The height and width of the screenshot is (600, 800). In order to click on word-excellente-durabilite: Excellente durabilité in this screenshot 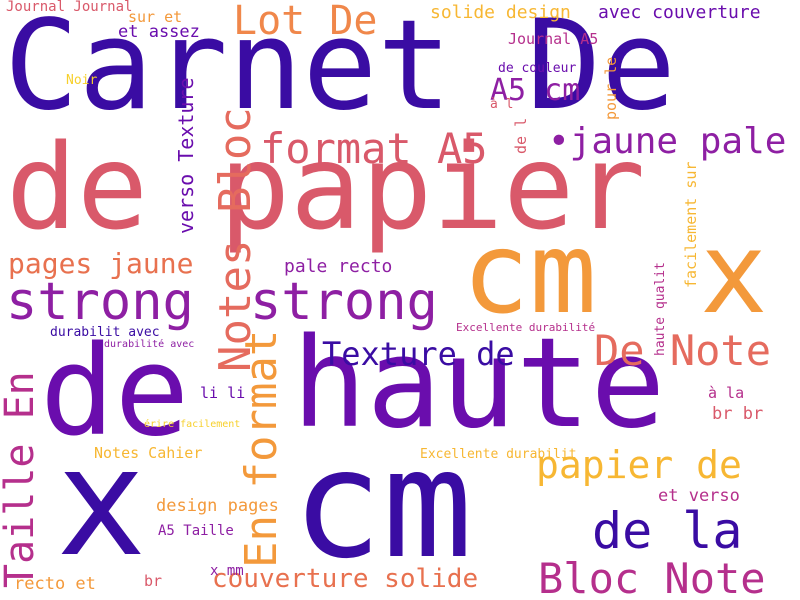, I will do `click(526, 327)`.